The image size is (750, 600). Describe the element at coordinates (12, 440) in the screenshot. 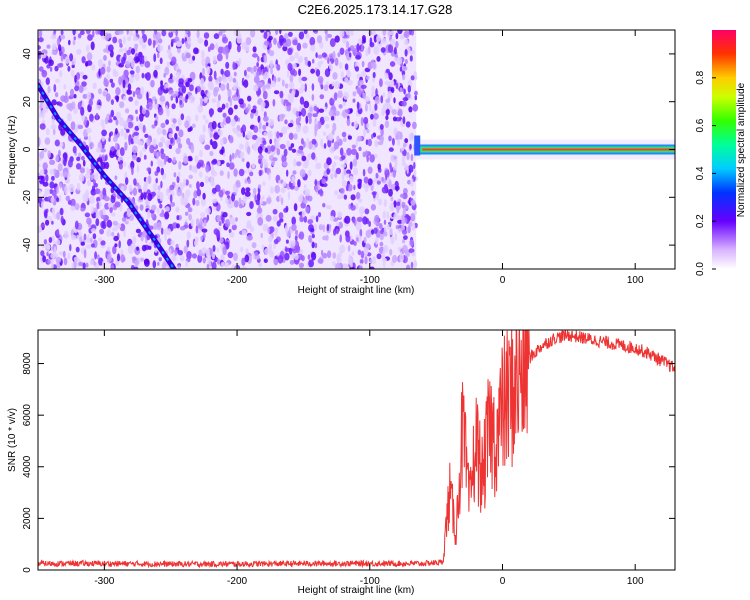

I see `bottom-y-axis-label: SNR (10 * v/v)` at that location.